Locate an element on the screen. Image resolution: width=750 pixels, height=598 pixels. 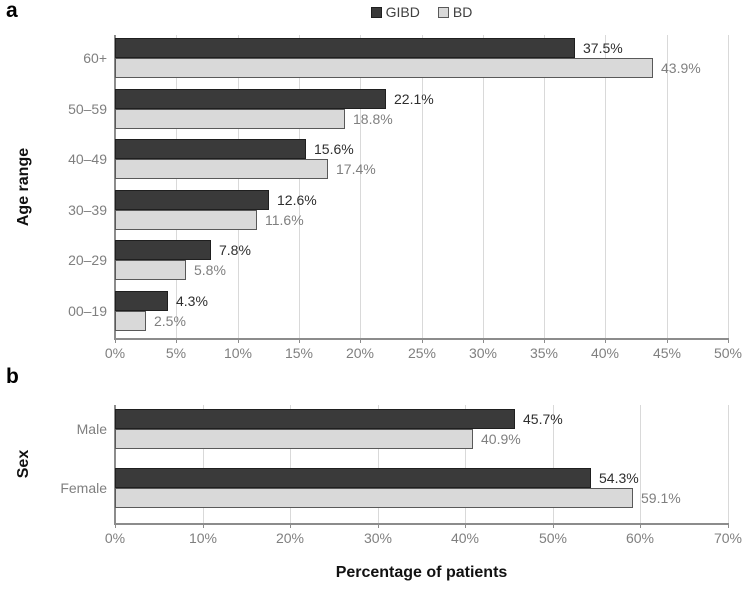
bar-bd-Female is located at coordinates (374, 498).